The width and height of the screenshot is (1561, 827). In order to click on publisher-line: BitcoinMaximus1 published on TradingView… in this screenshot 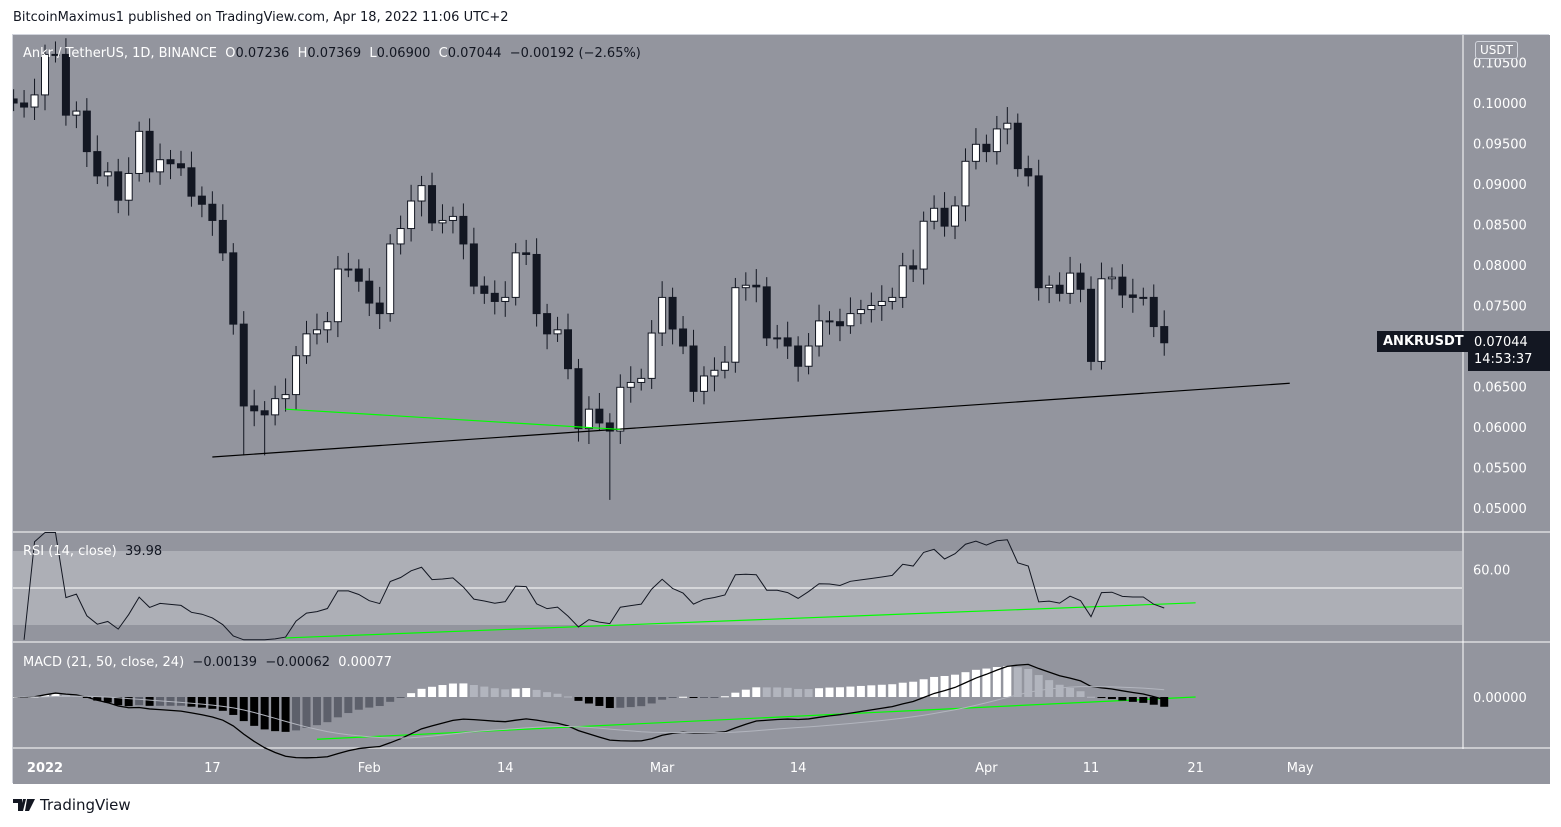, I will do `click(261, 17)`.